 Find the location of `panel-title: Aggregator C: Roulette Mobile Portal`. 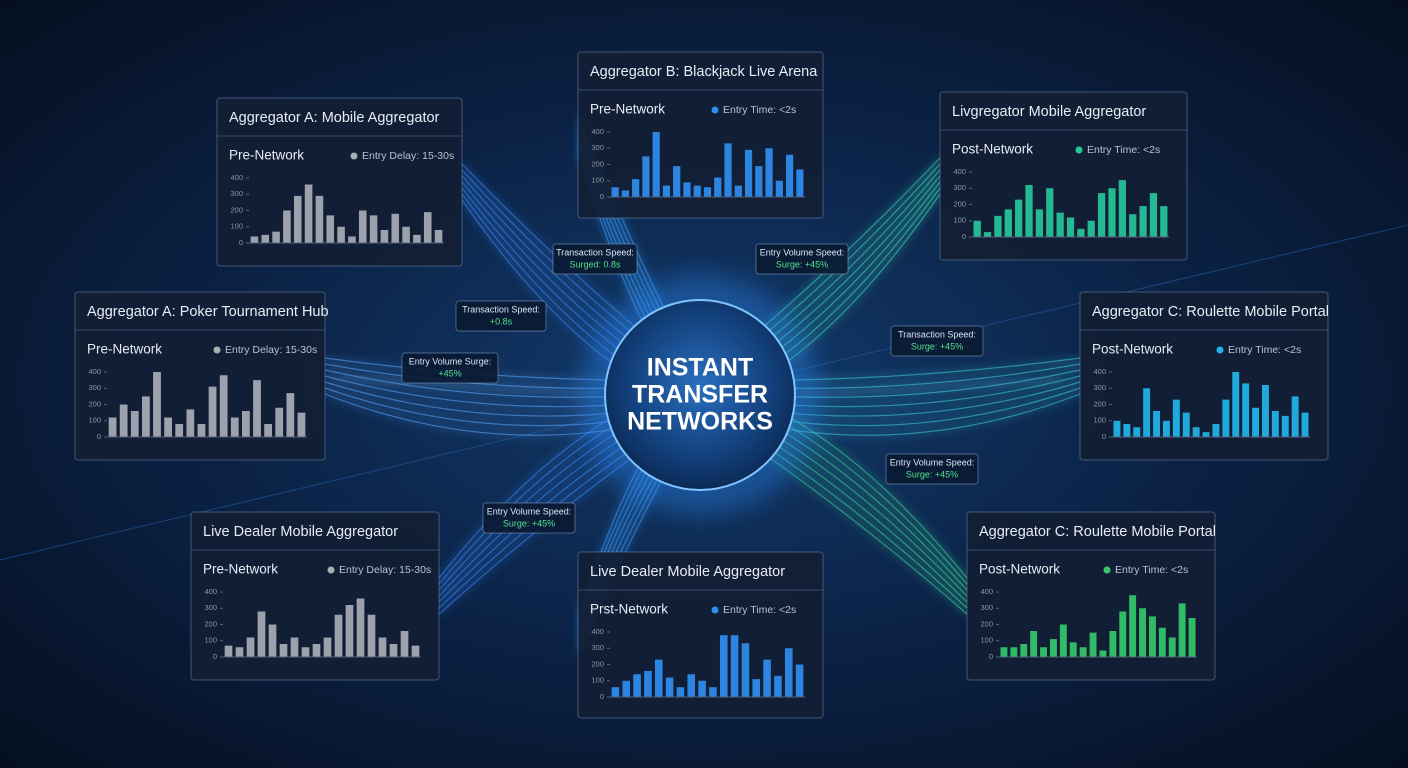

panel-title: Aggregator C: Roulette Mobile Portal is located at coordinates (1097, 532).